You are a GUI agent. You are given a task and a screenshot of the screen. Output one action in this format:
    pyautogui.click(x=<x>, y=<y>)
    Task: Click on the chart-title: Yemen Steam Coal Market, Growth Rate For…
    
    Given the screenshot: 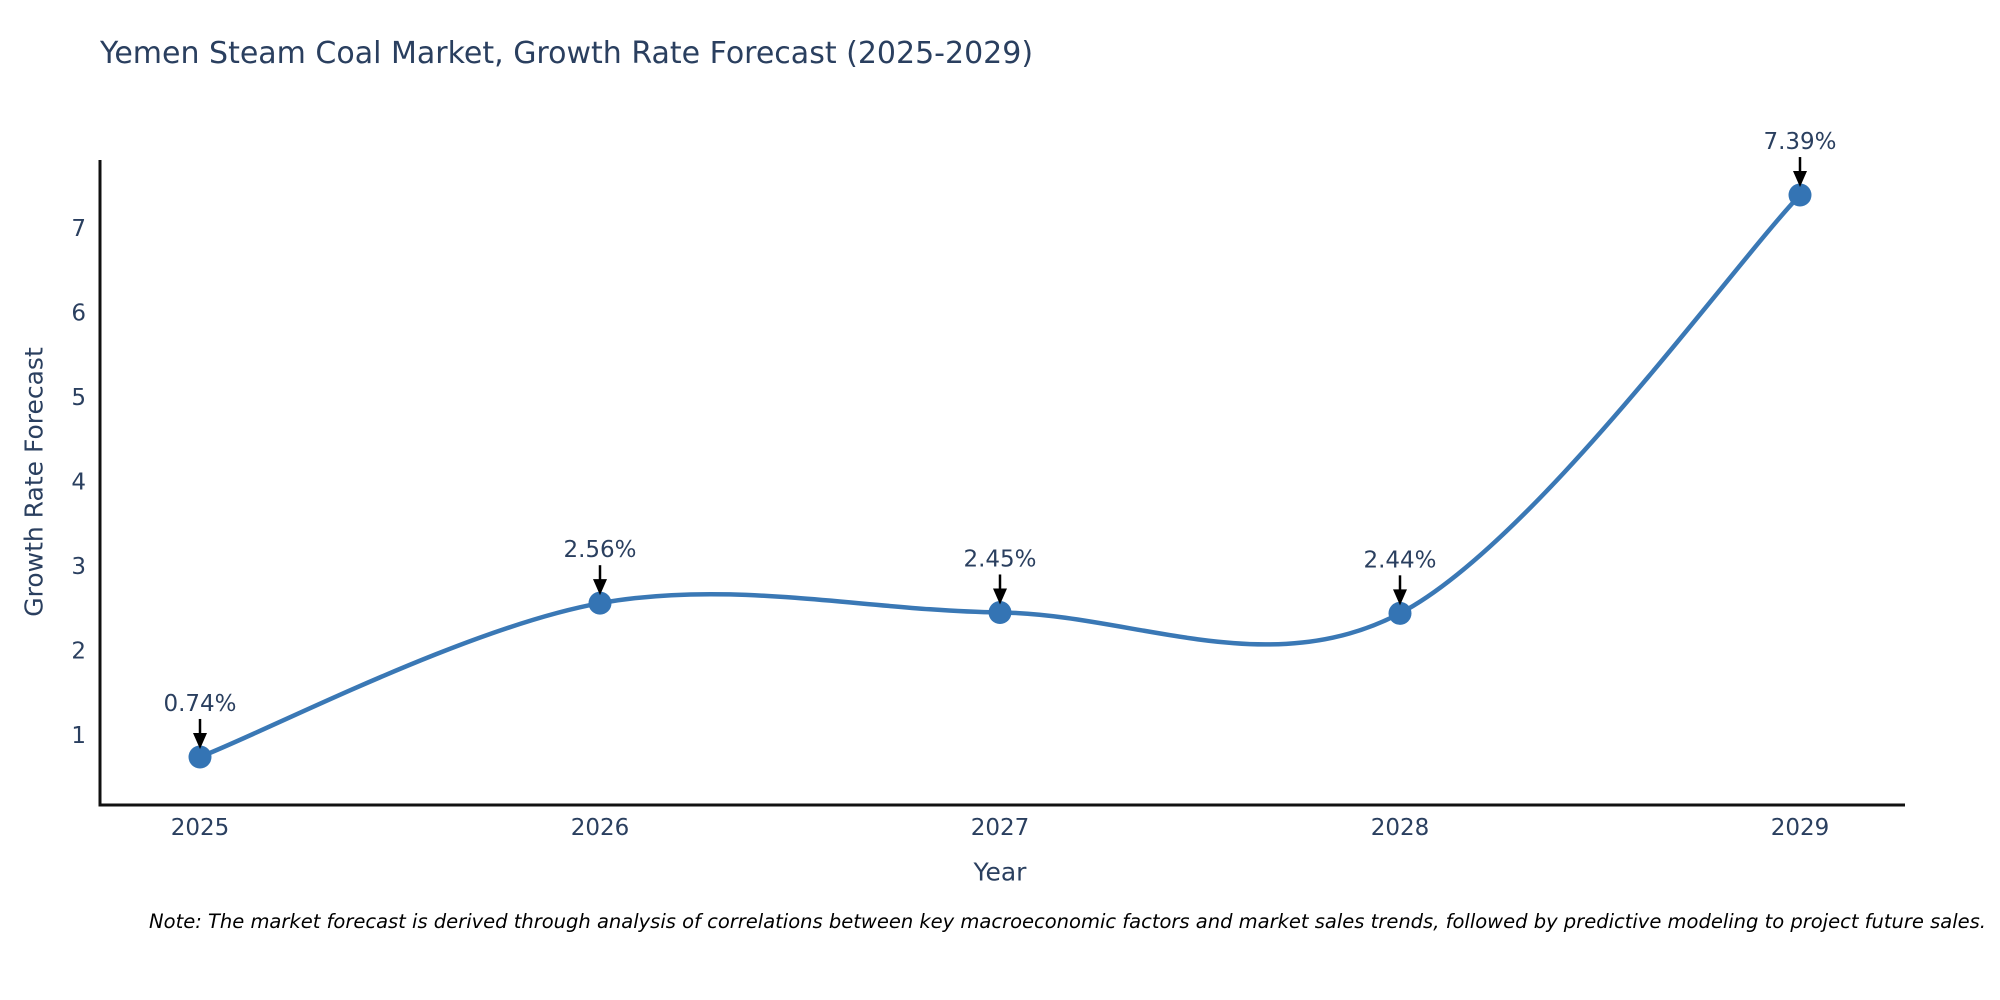 What is the action you would take?
    pyautogui.click(x=567, y=53)
    